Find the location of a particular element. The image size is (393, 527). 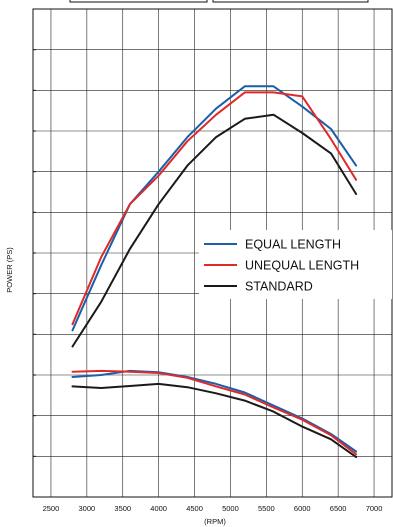

x-tick-label: 2500 is located at coordinates (51, 508).